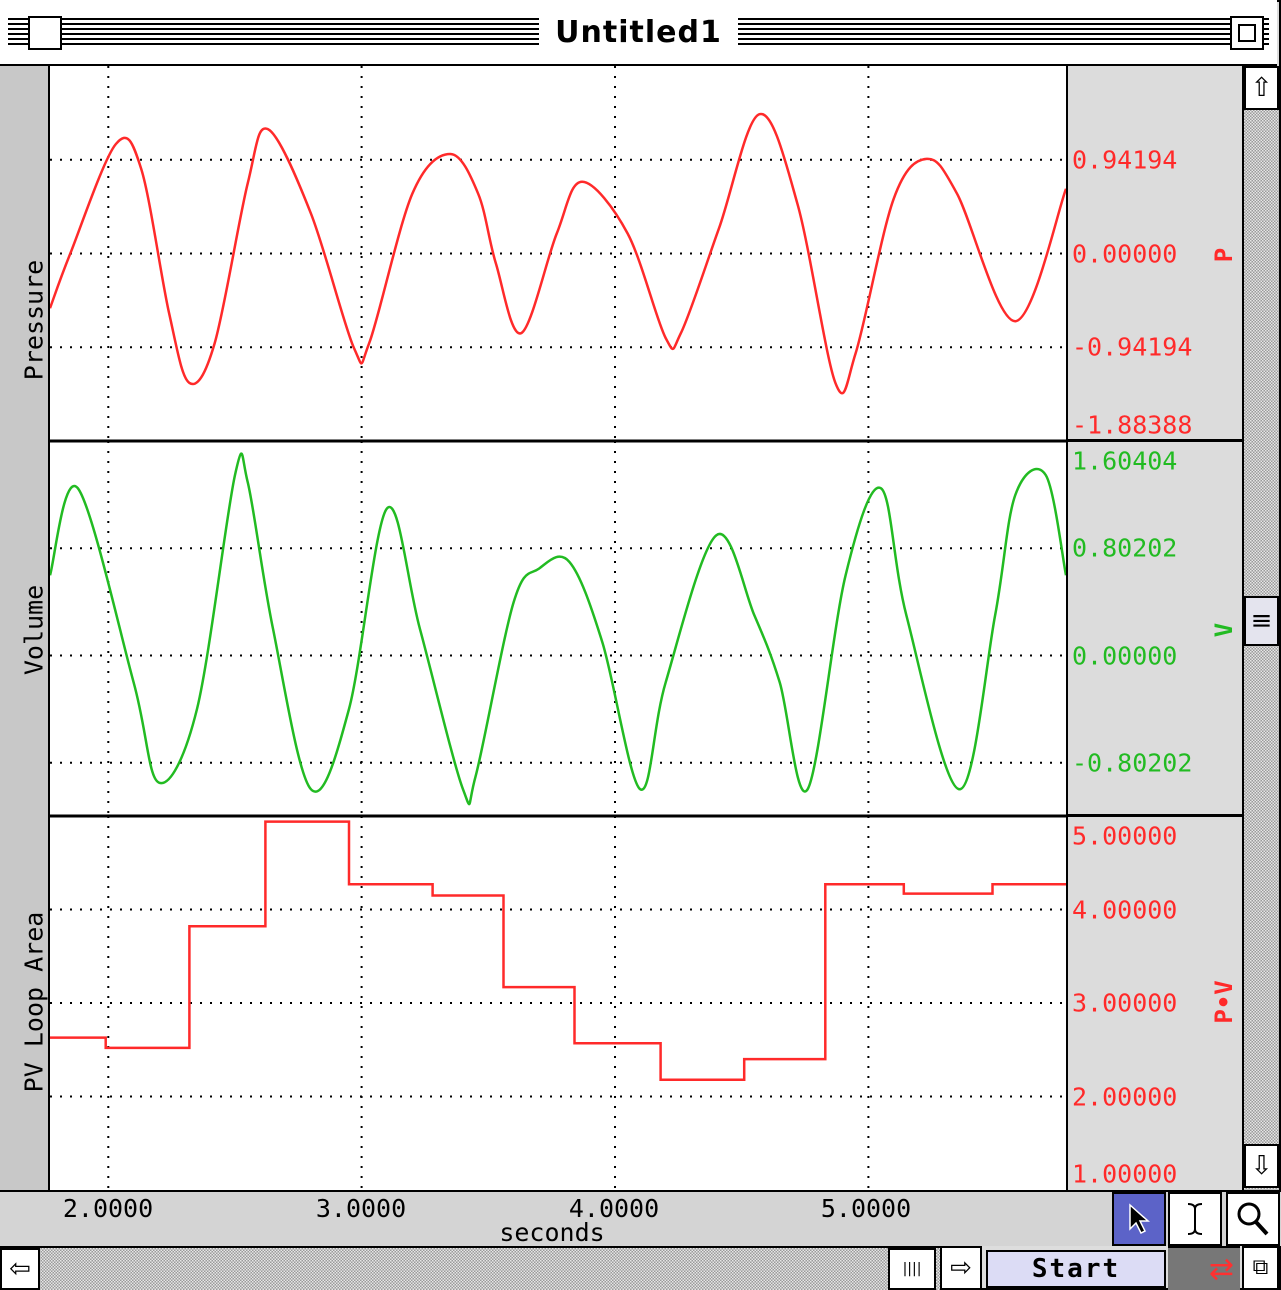 This screenshot has height=1290, width=1281. I want to click on y-tick-label: -0.94194, so click(1132, 347).